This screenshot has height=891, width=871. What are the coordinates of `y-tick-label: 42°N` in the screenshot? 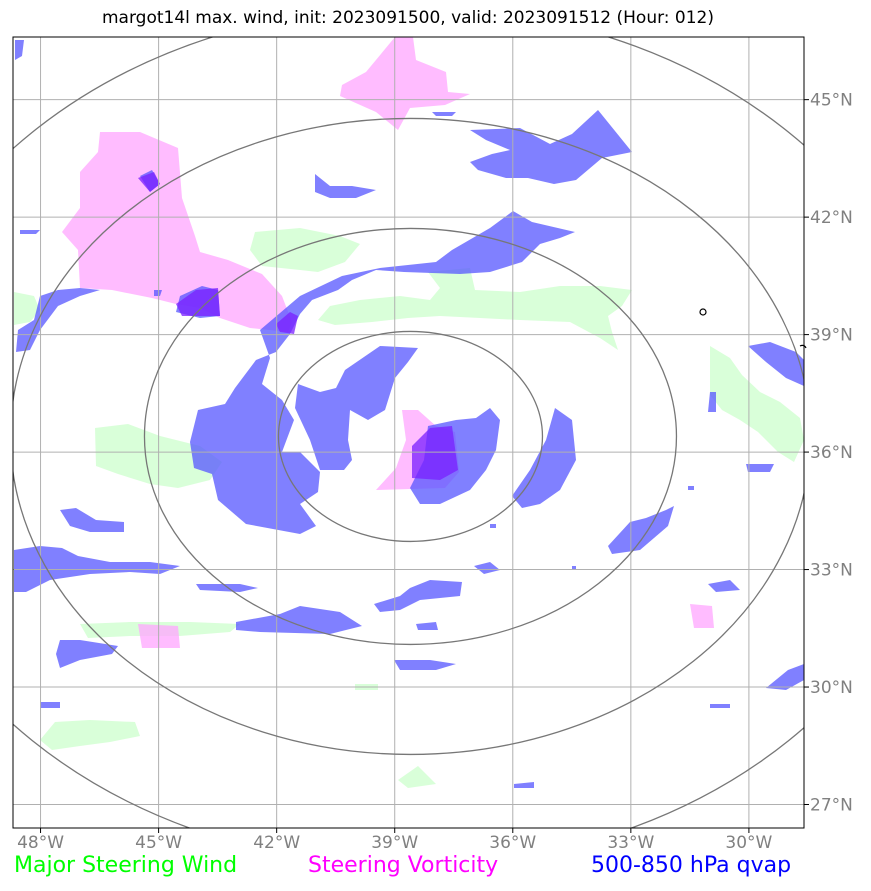 It's located at (831, 218).